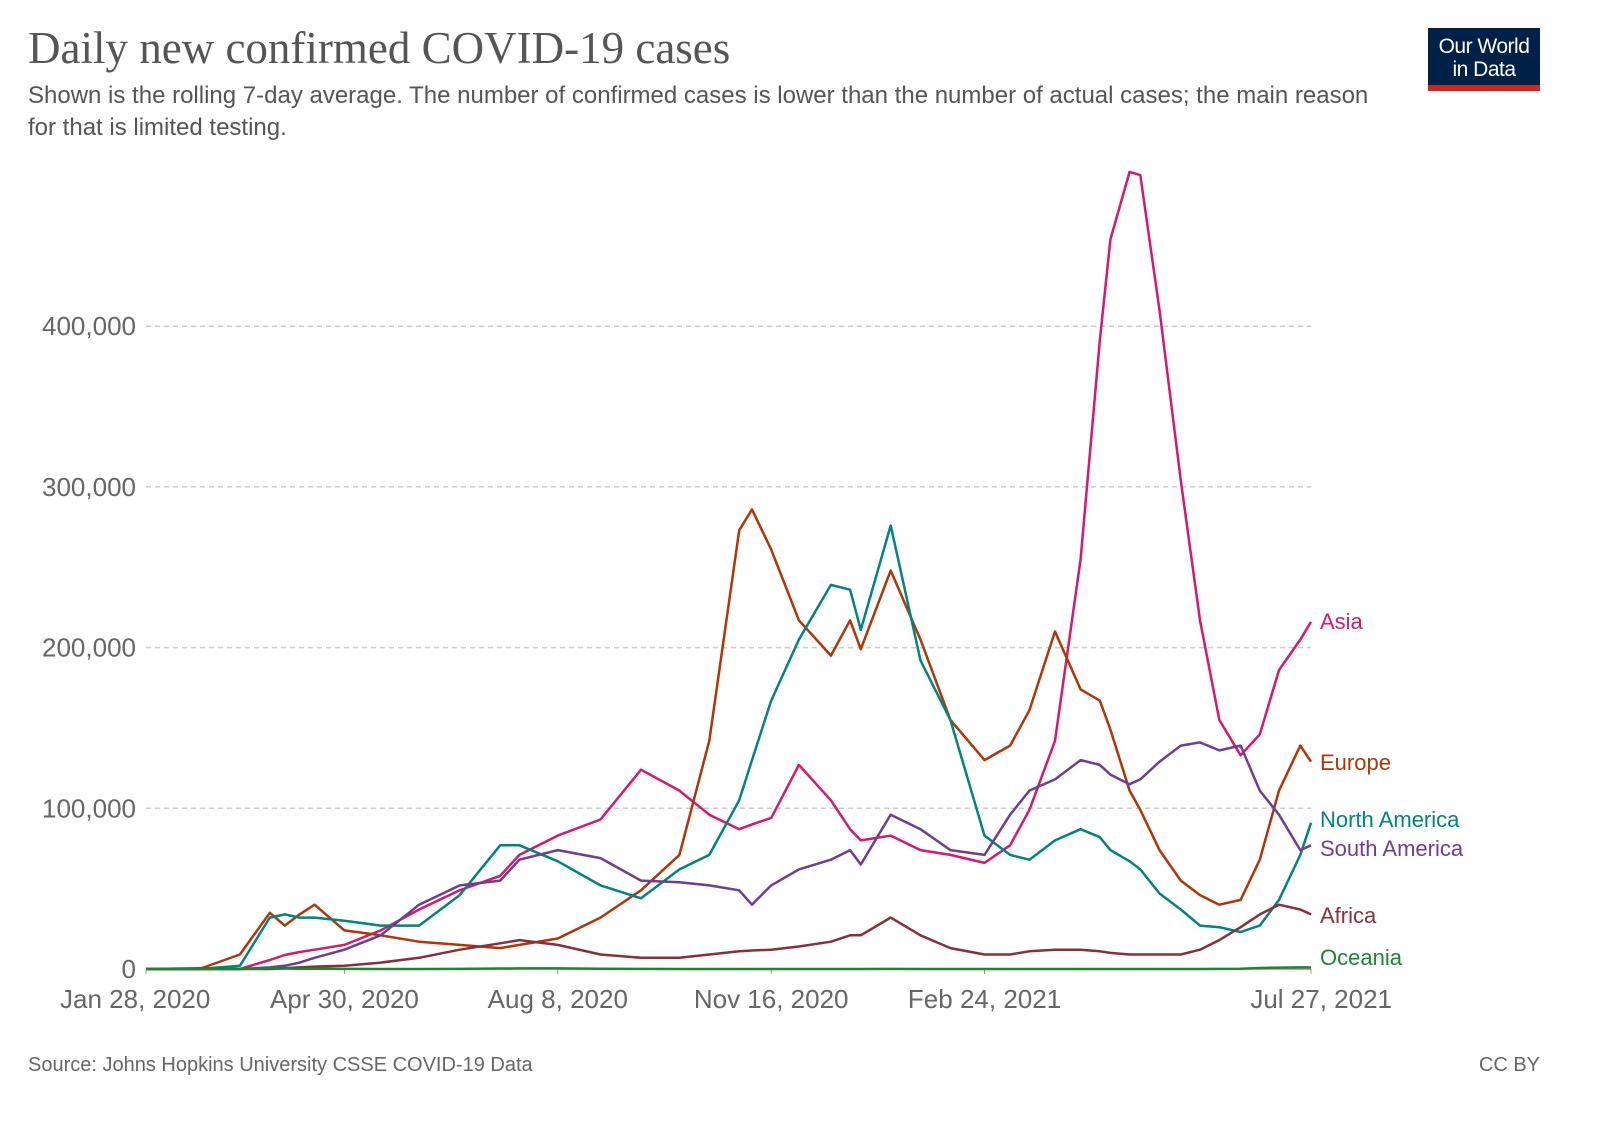  What do you see at coordinates (1361, 957) in the screenshot?
I see `series-label-oceania: Oceania` at bounding box center [1361, 957].